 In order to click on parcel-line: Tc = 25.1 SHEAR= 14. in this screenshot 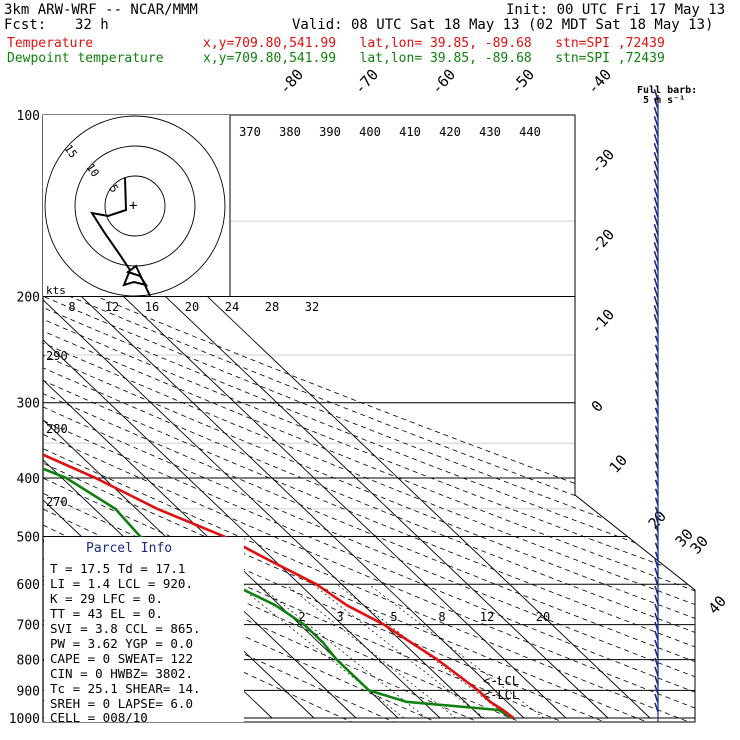, I will do `click(125, 688)`.